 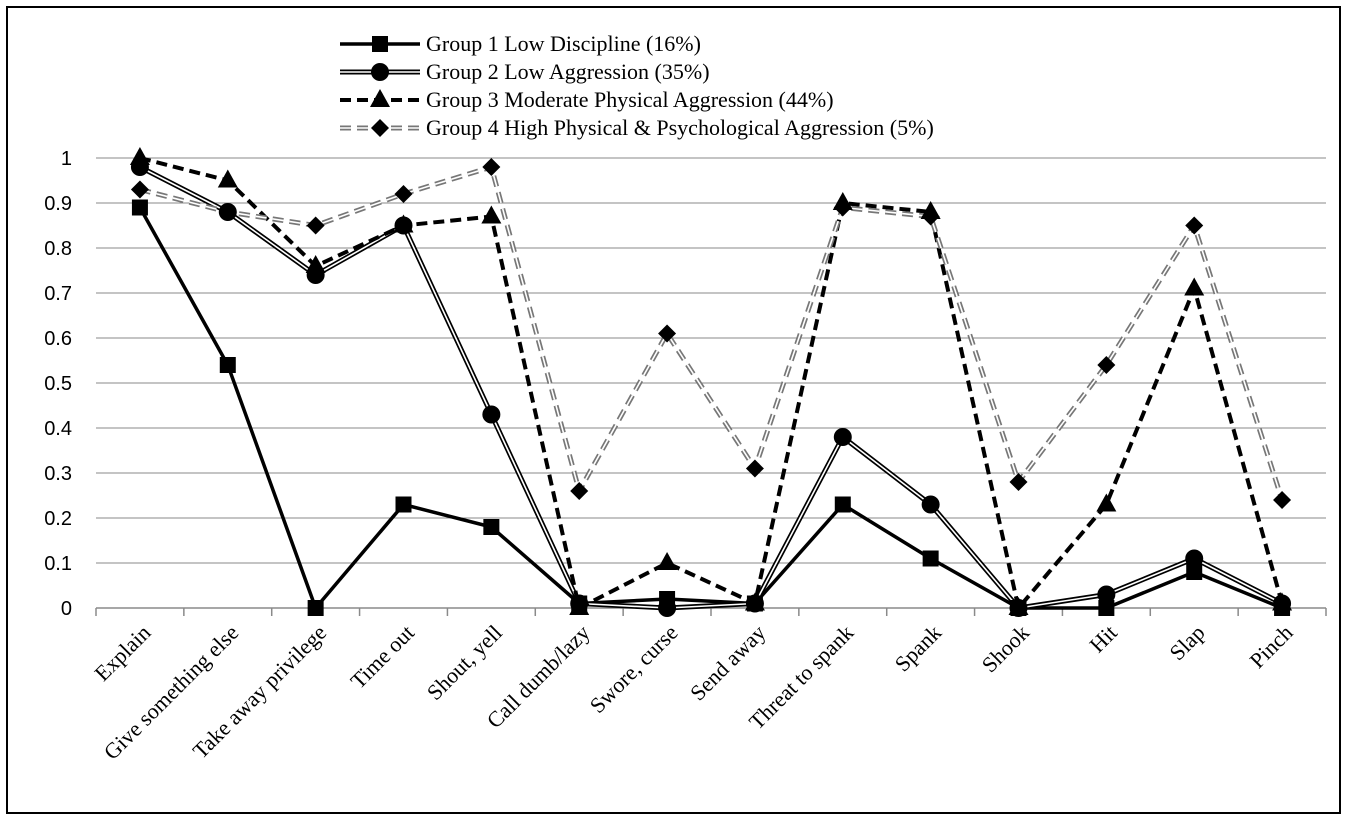 I want to click on y-tick-label: 0.5, so click(x=58, y=384).